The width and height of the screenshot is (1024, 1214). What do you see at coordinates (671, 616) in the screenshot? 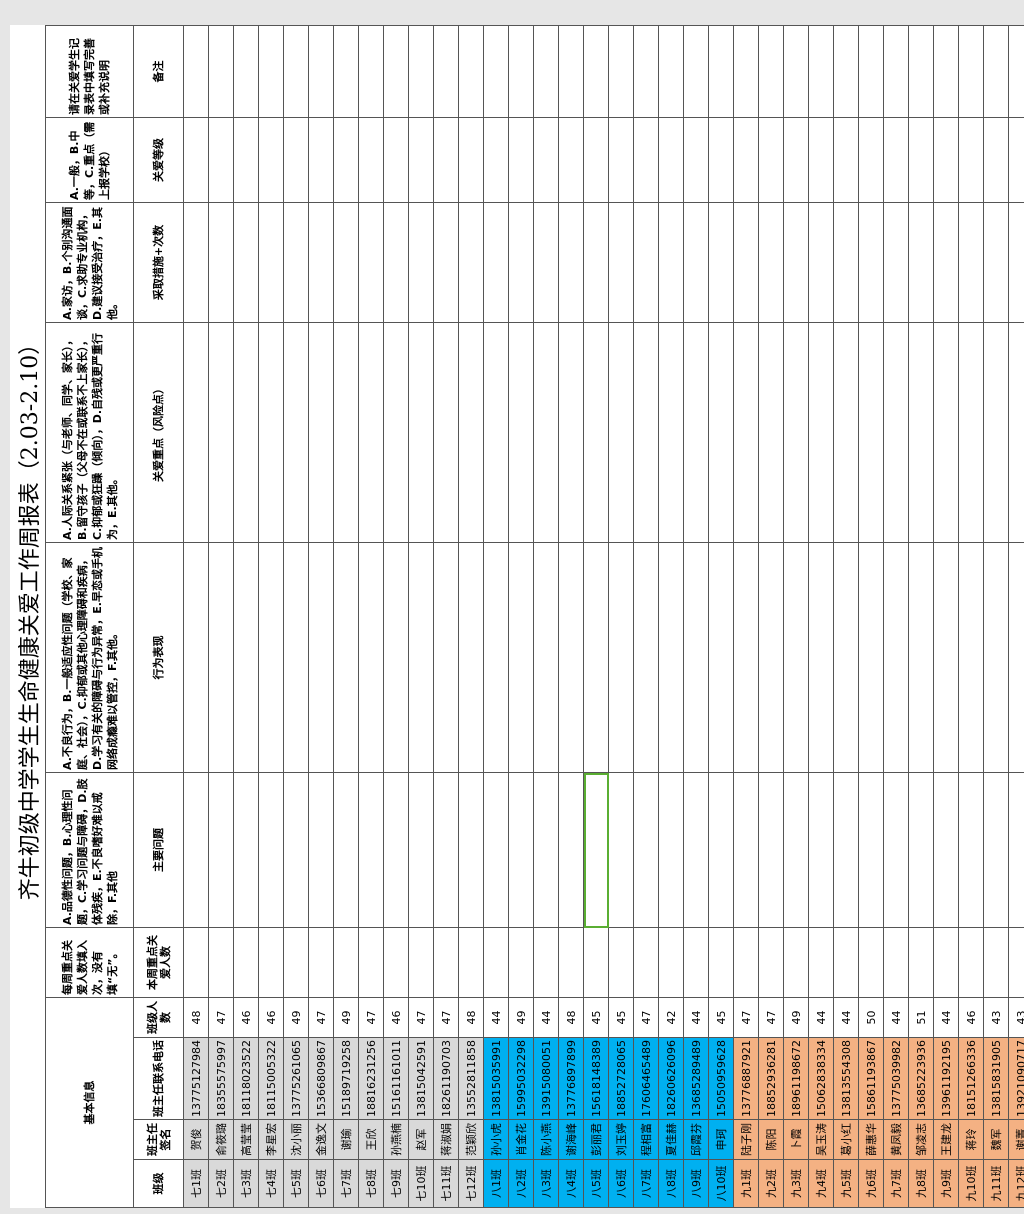
I see `data-row: 八8班 夏佳赫 18260626096 42` at bounding box center [671, 616].